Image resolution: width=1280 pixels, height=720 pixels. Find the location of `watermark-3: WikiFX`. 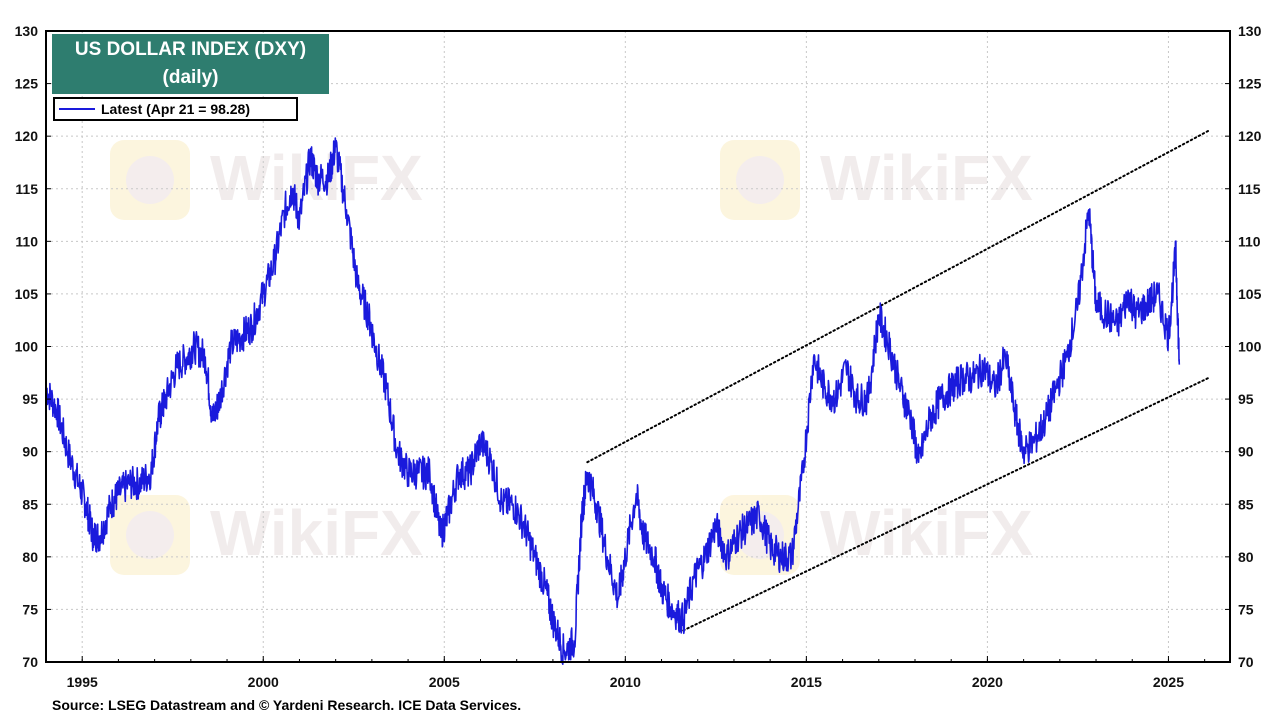

watermark-3: WikiFX is located at coordinates (266, 535).